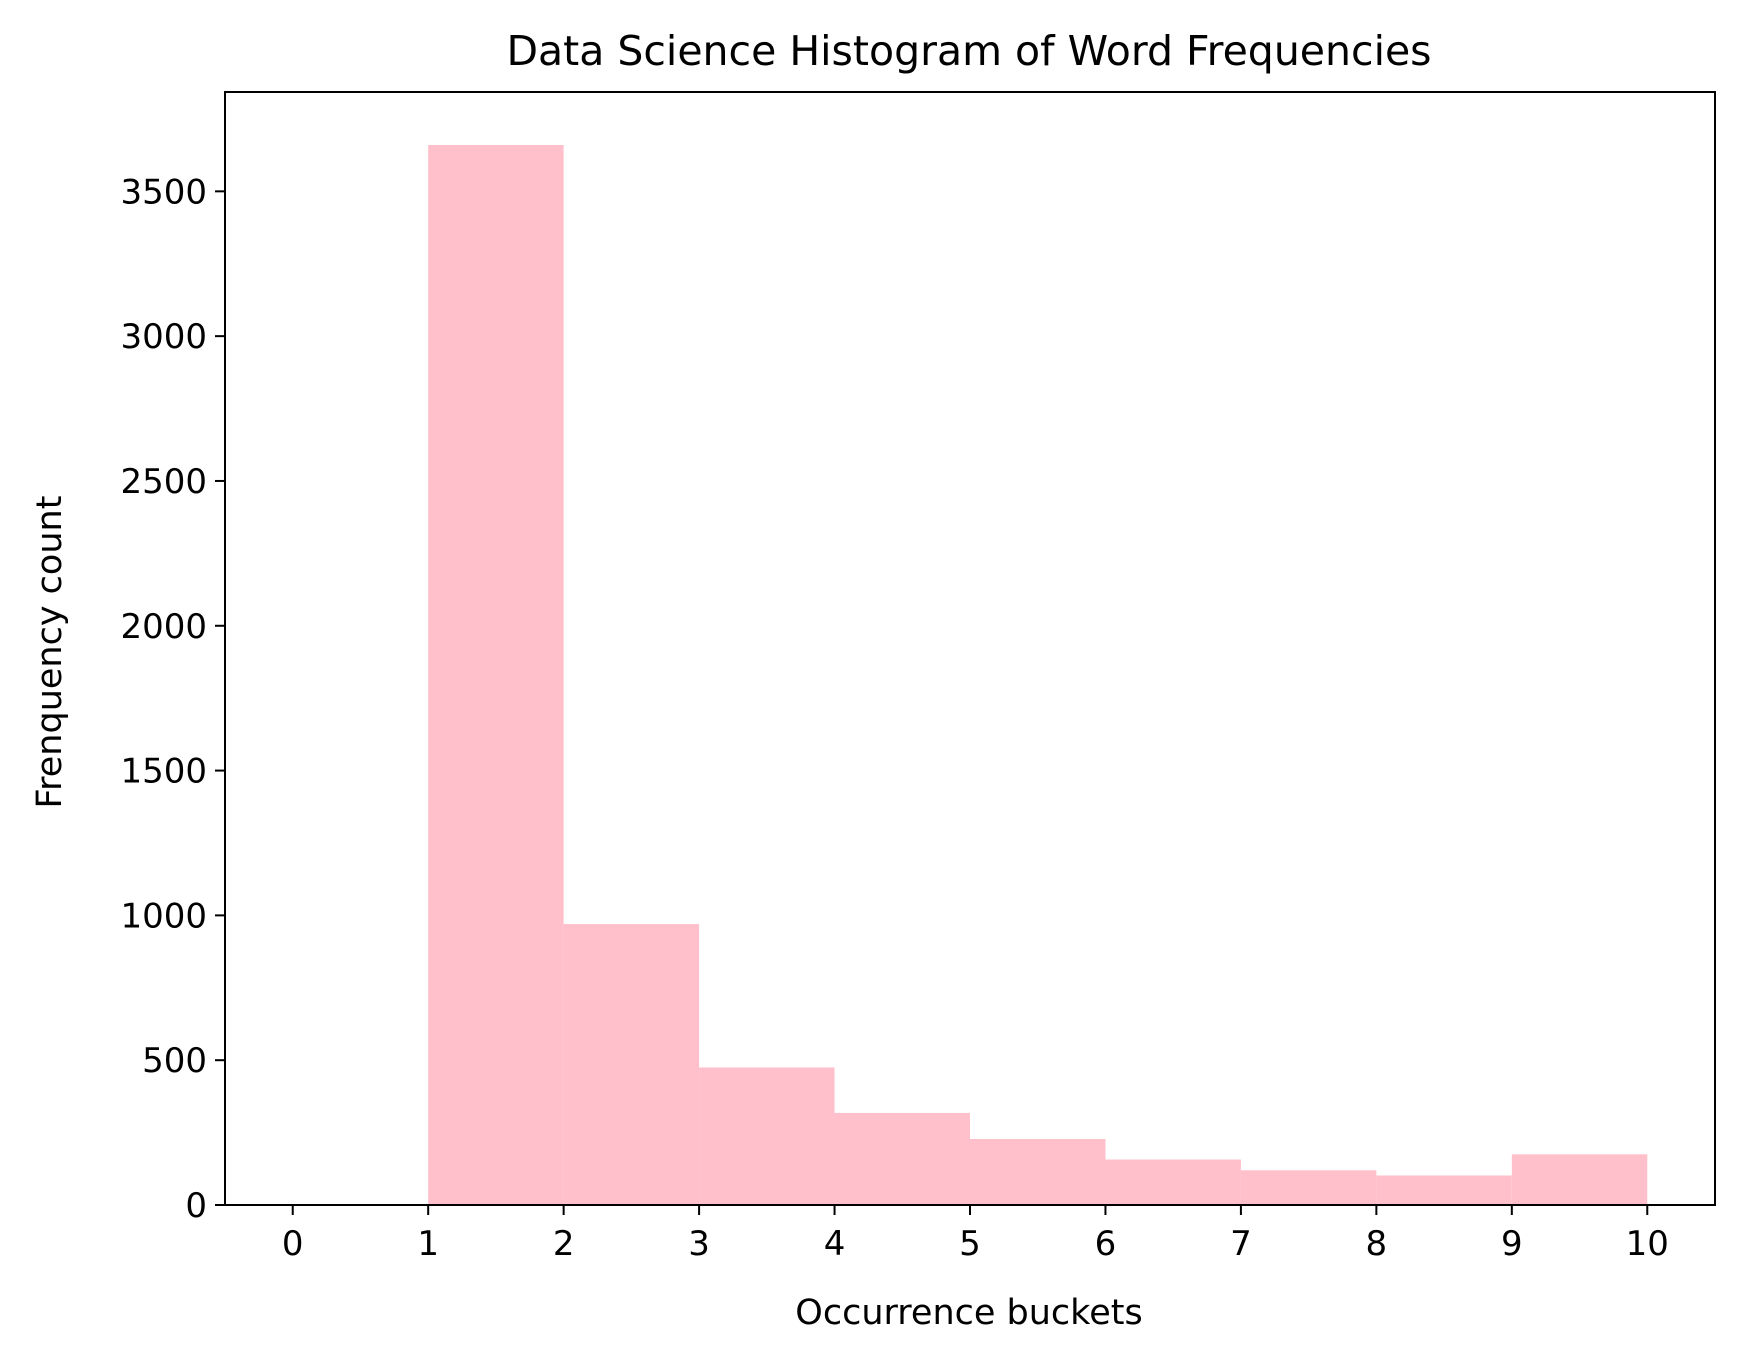  Describe the element at coordinates (50, 652) in the screenshot. I see `y-axis-label: Frenquency count` at that location.